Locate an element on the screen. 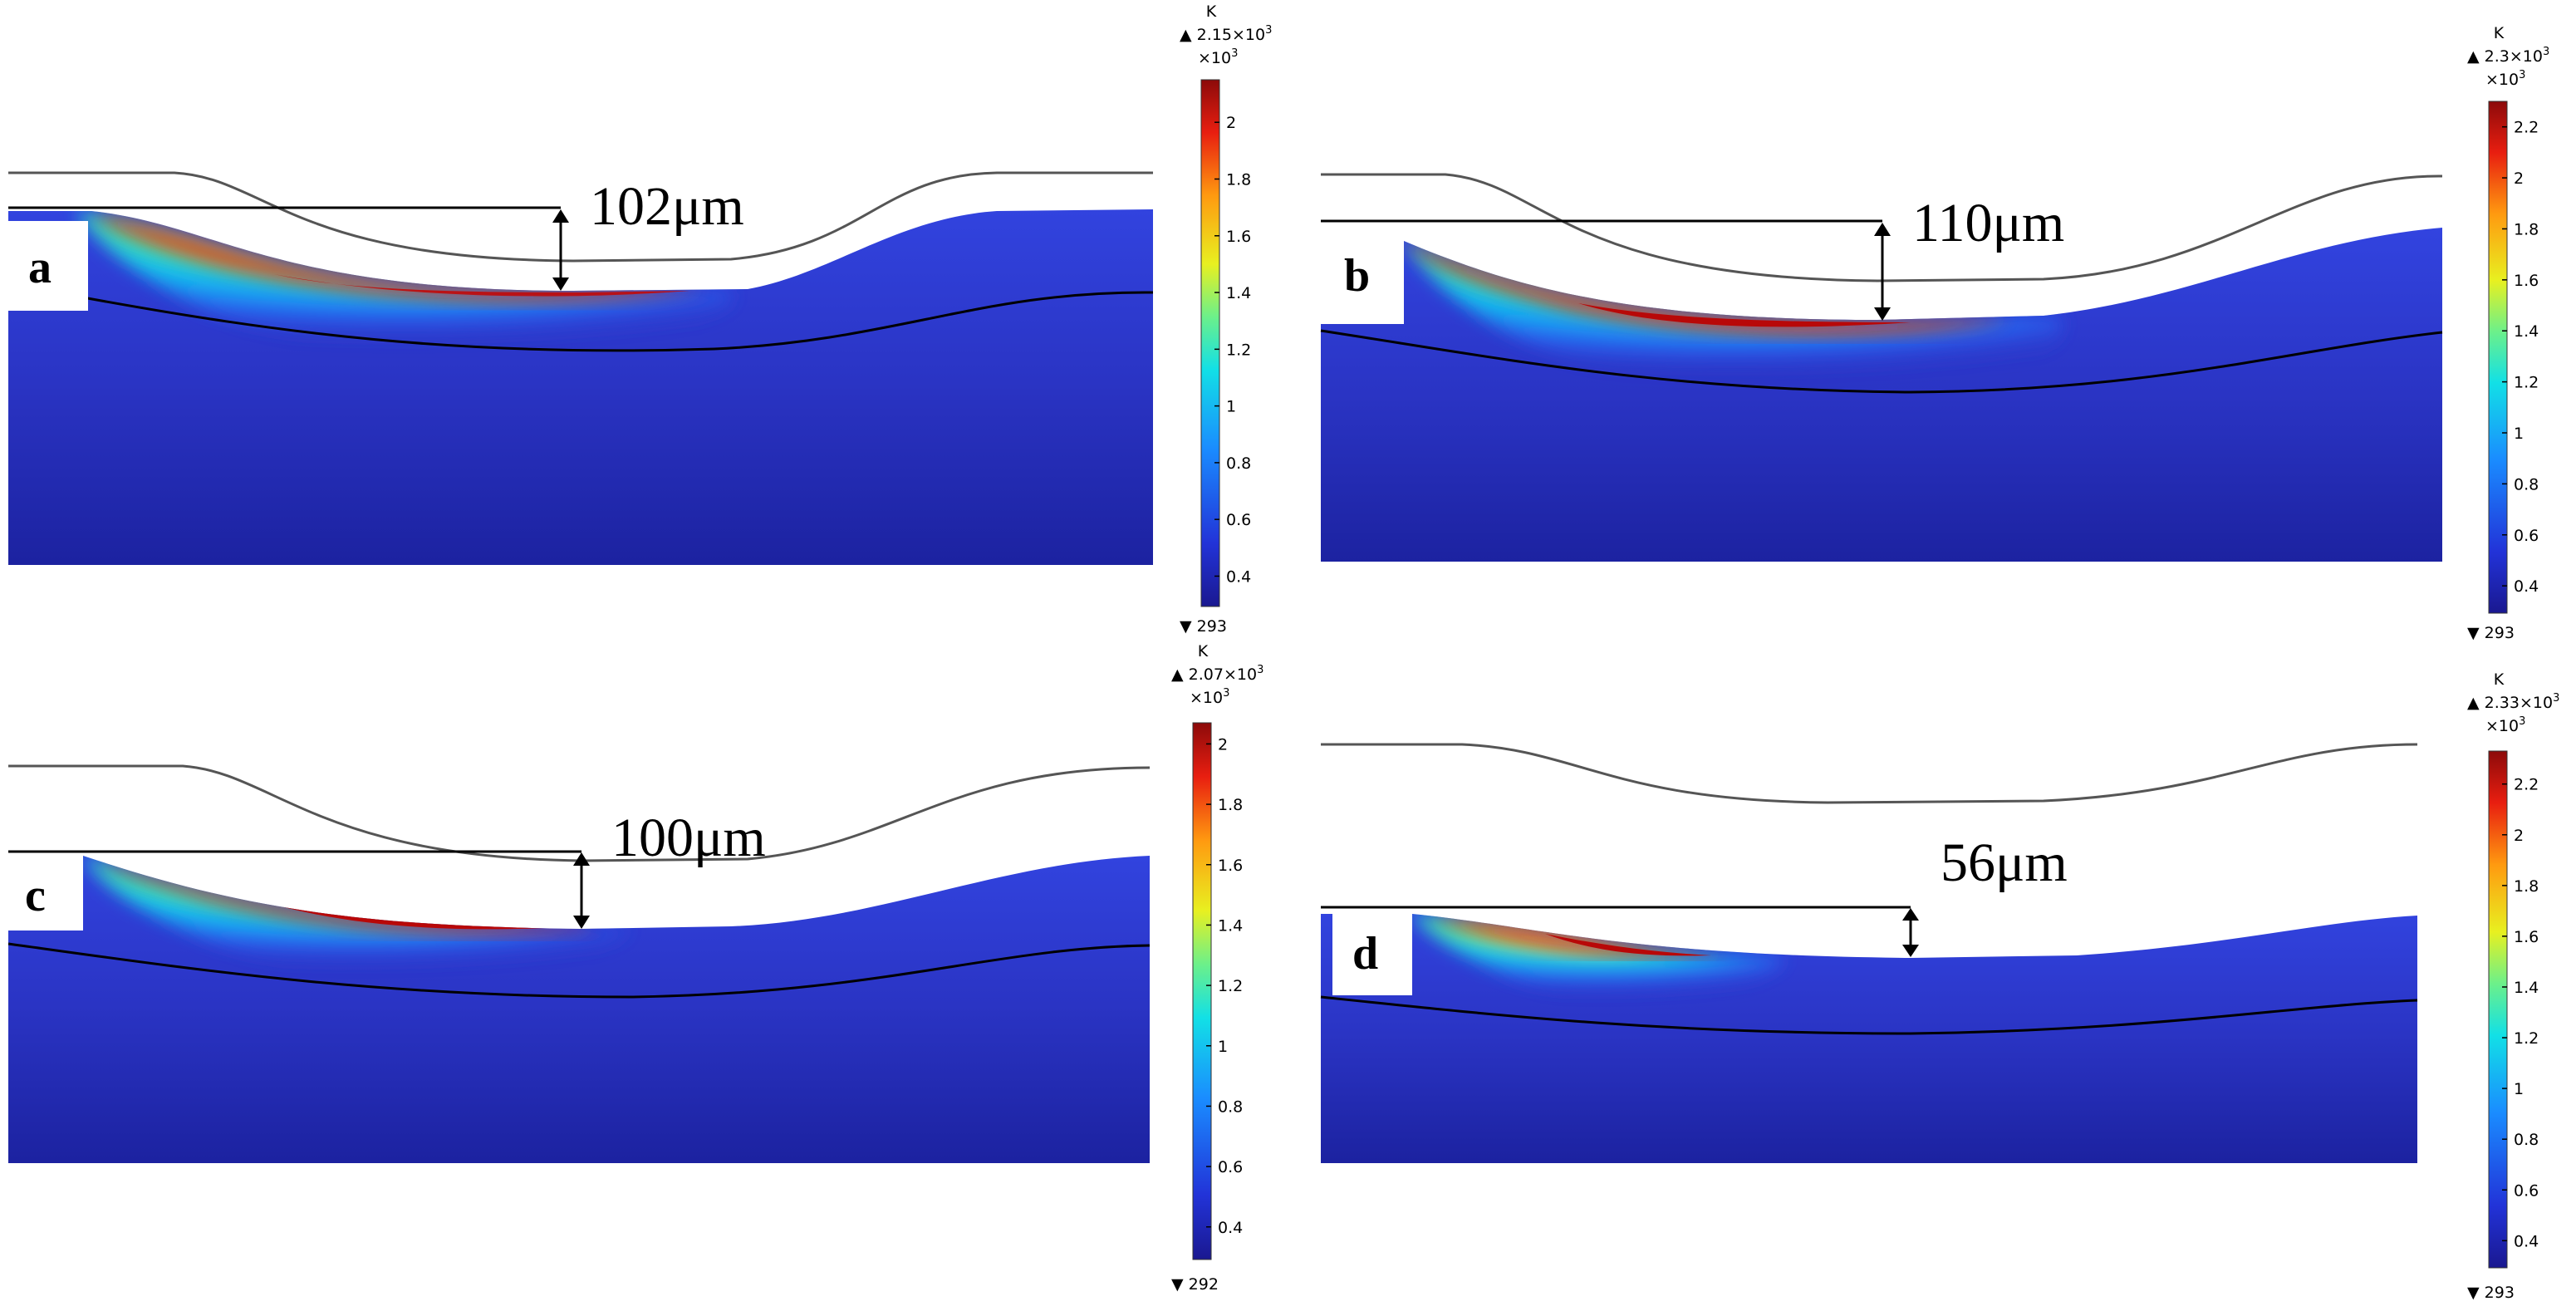  depth-label: 102μm is located at coordinates (667, 206).